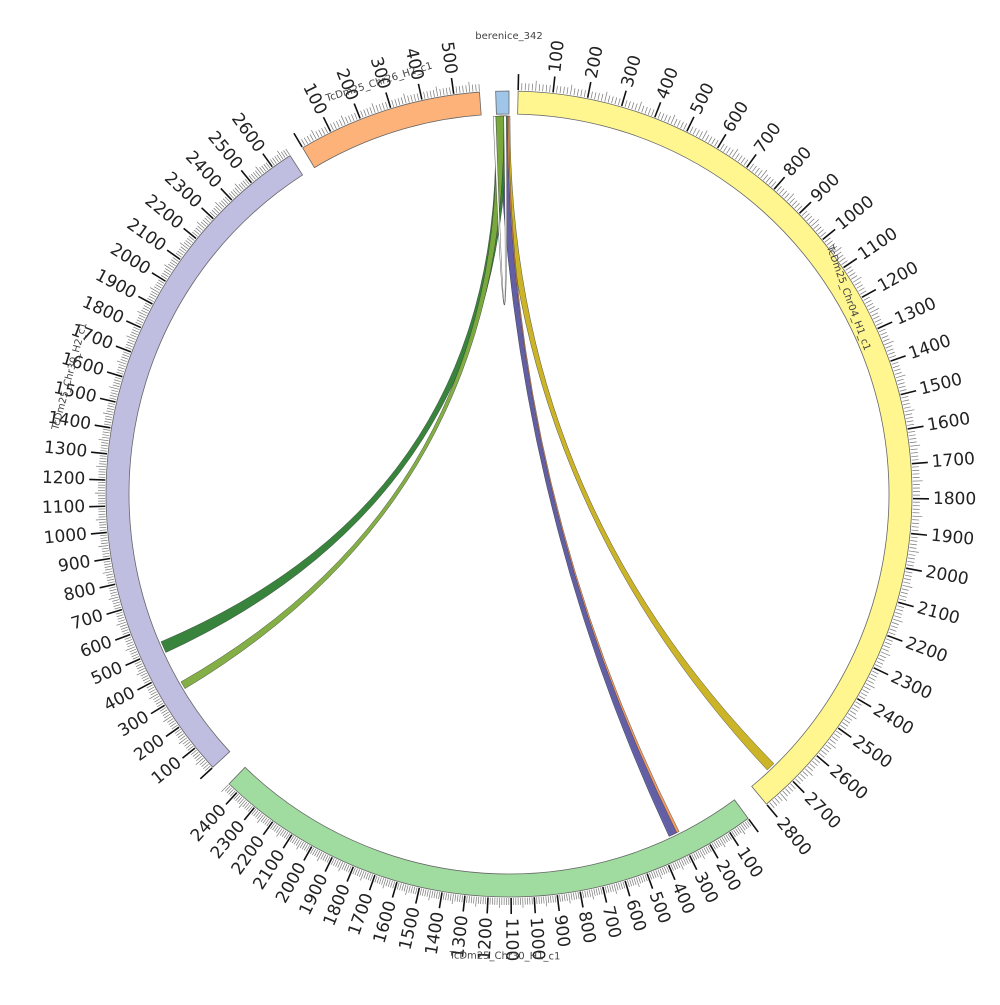 The width and height of the screenshot is (1000, 1005). What do you see at coordinates (878, 244) in the screenshot?
I see `tick-label-chr04: 1100` at bounding box center [878, 244].